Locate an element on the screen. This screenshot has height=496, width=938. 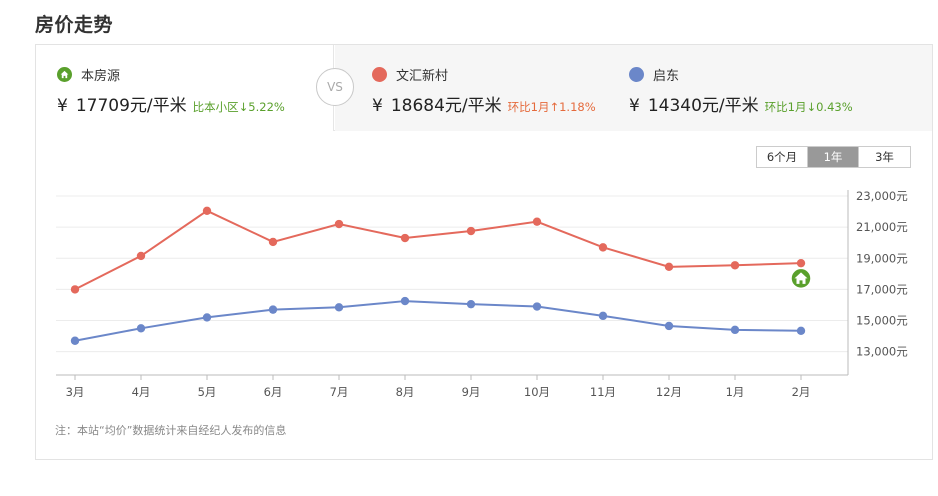
house-shape is located at coordinates (801, 278).